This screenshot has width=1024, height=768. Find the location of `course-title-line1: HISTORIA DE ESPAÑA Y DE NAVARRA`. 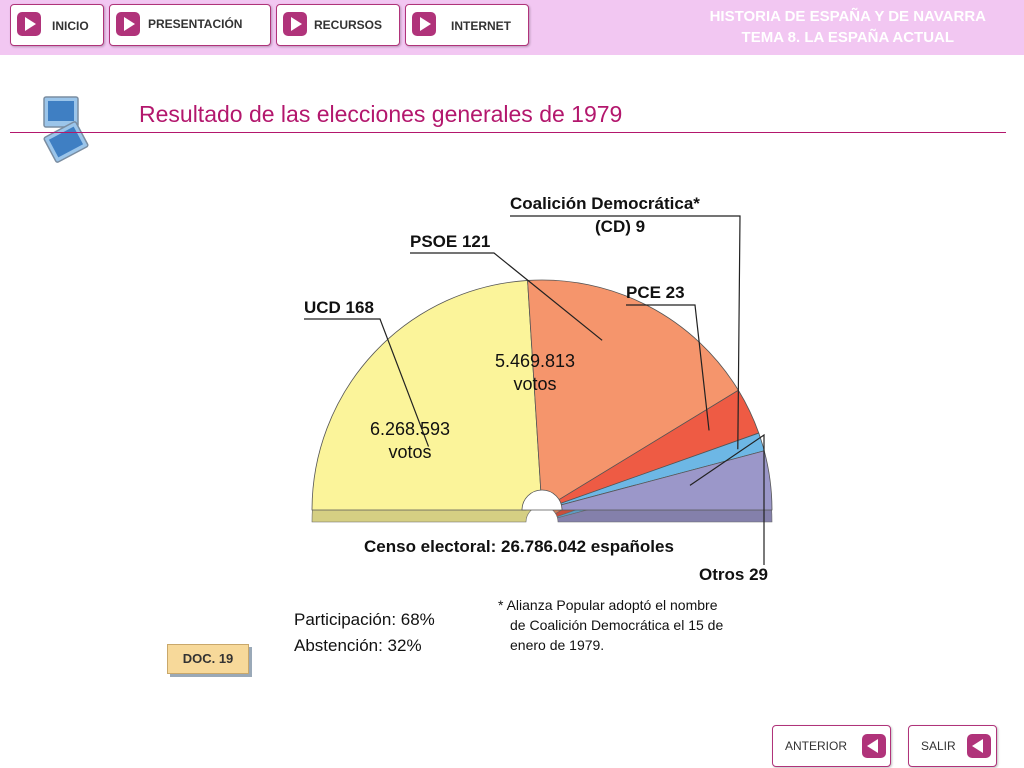

course-title-line1: HISTORIA DE ESPAÑA Y DE NAVARRA is located at coordinates (847, 16).